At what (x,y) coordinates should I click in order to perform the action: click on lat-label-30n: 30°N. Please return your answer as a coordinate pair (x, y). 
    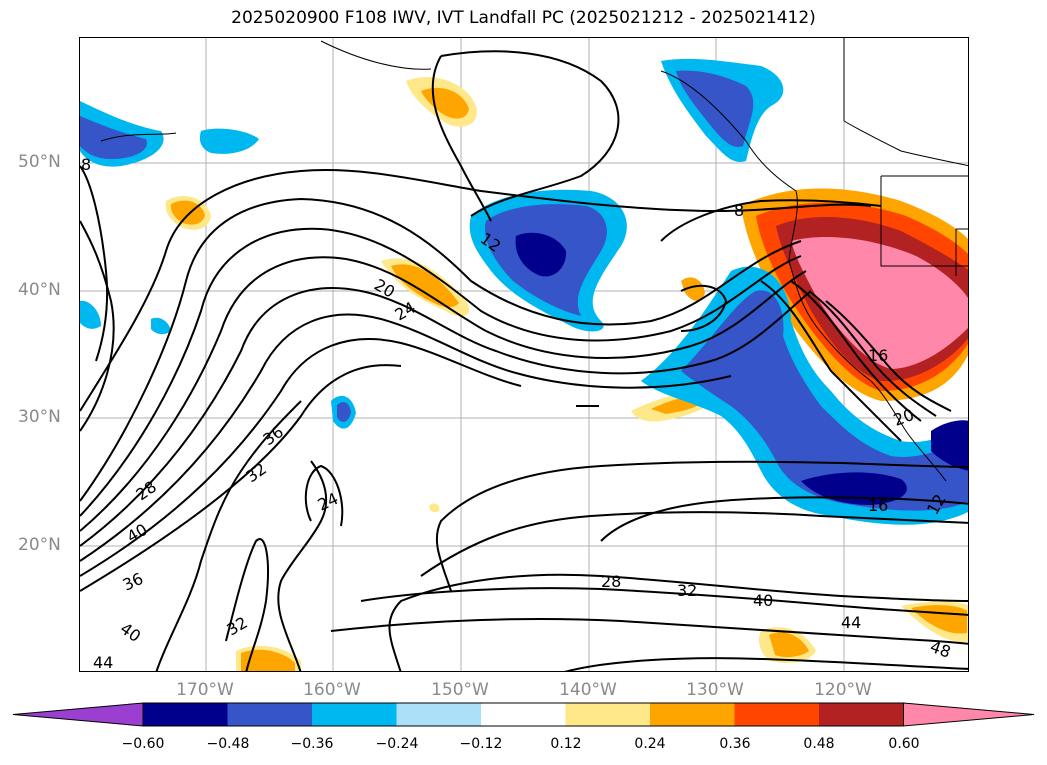
    Looking at the image, I should click on (39, 417).